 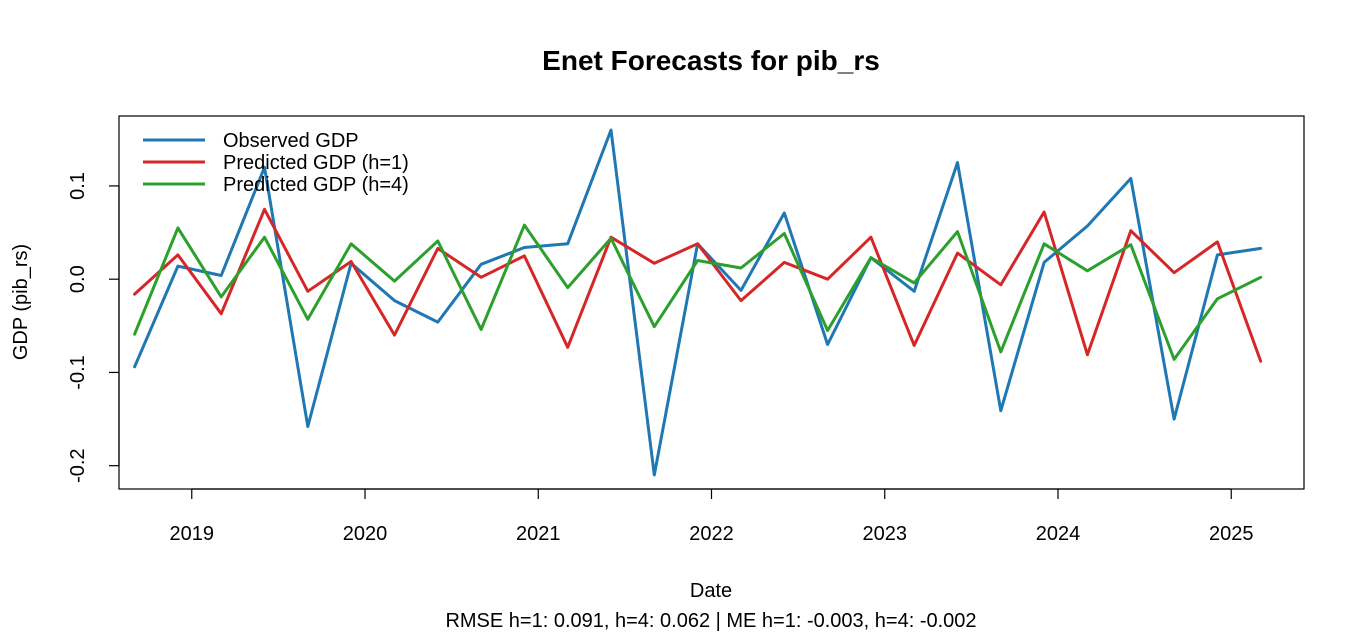 What do you see at coordinates (78, 465) in the screenshot?
I see `y-tick-label: -0.2` at bounding box center [78, 465].